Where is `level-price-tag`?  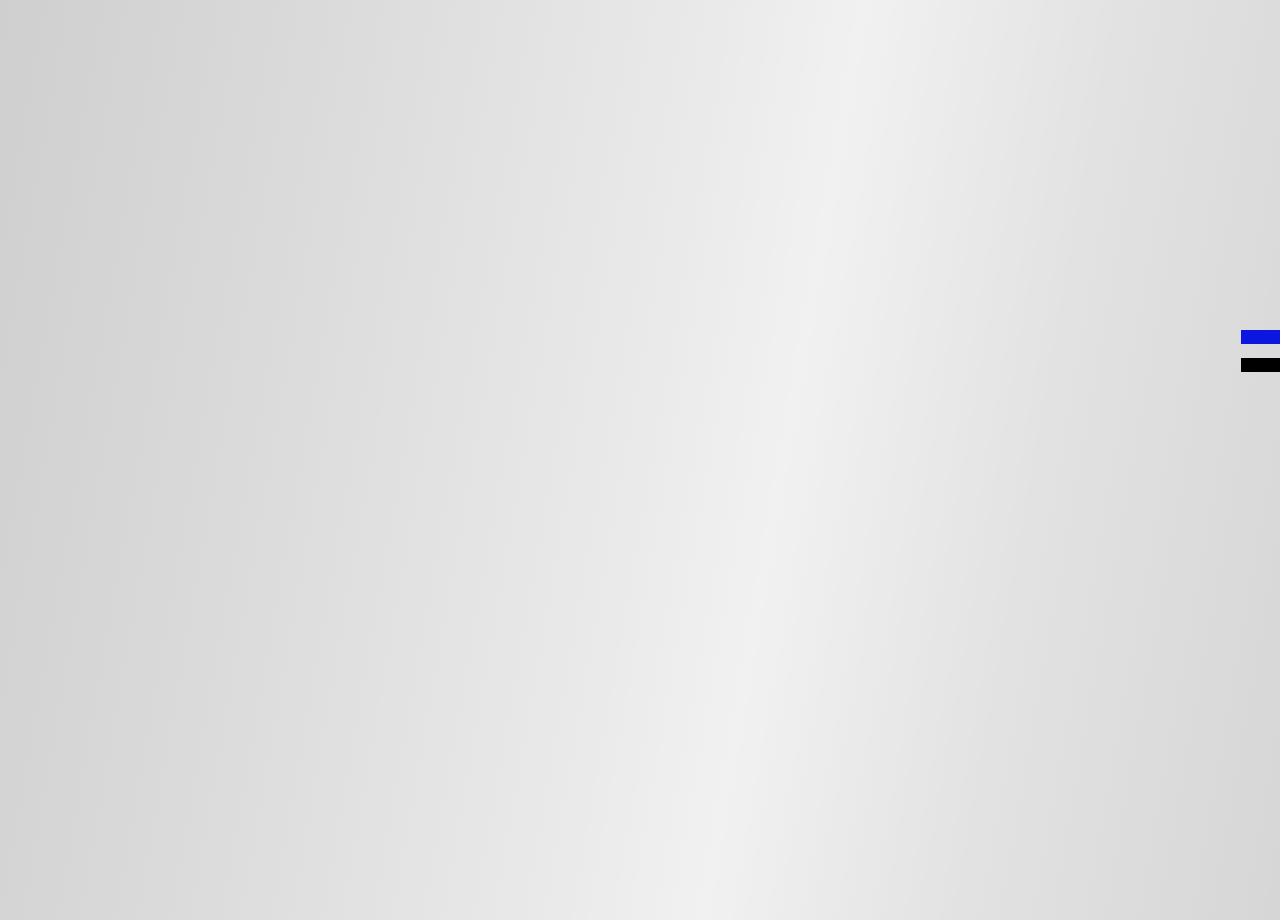 level-price-tag is located at coordinates (1260, 337).